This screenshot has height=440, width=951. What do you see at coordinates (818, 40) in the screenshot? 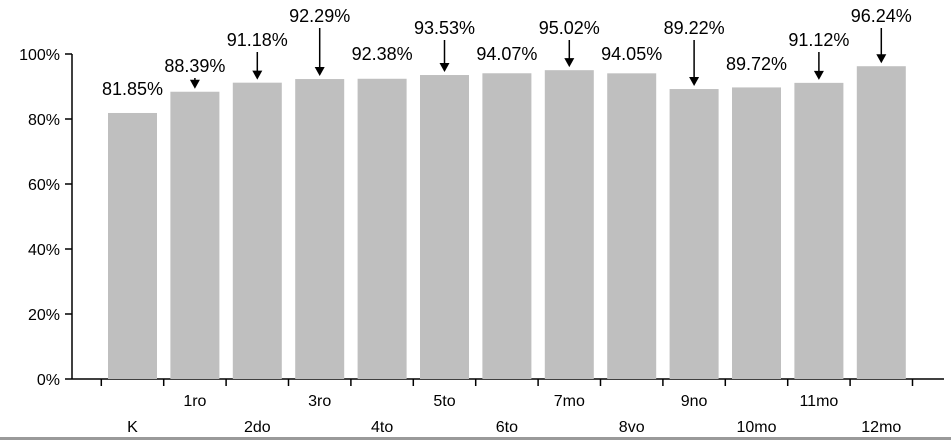
I see `data-label: 91.12%` at bounding box center [818, 40].